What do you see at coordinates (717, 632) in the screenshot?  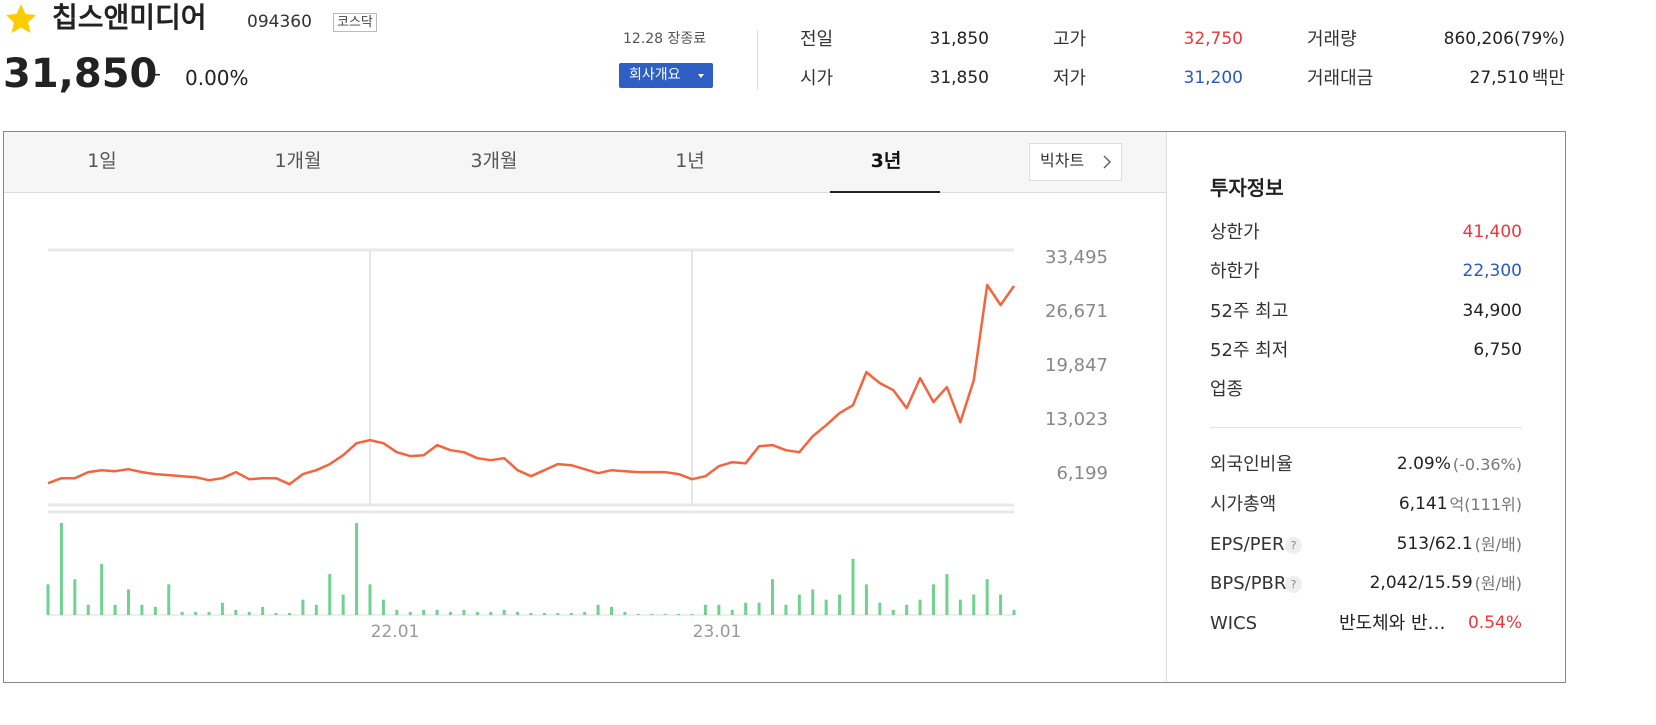 I see `x-tick-label: 23.01` at bounding box center [717, 632].